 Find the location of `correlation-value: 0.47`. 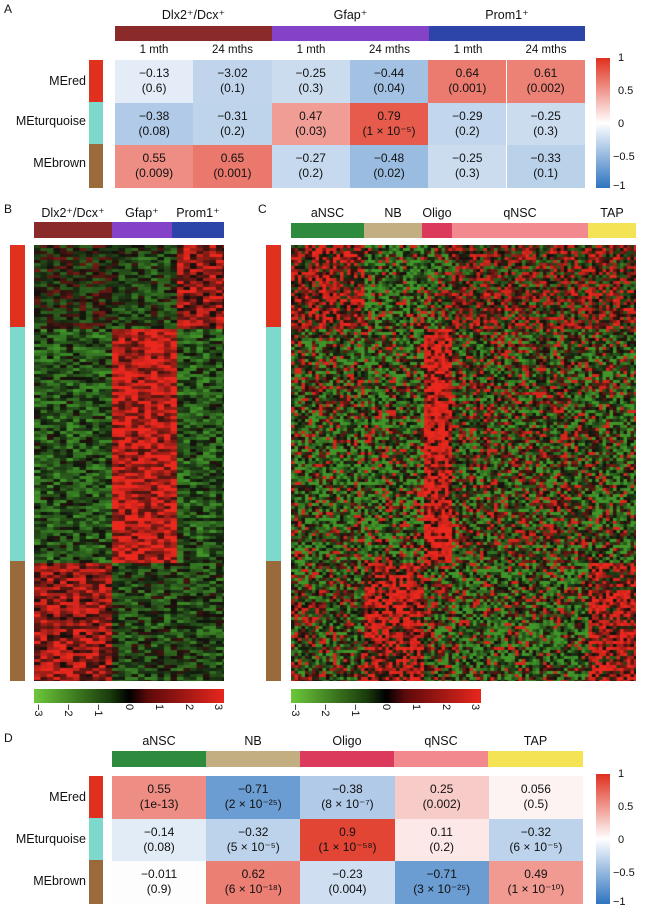

correlation-value: 0.47 is located at coordinates (311, 115).